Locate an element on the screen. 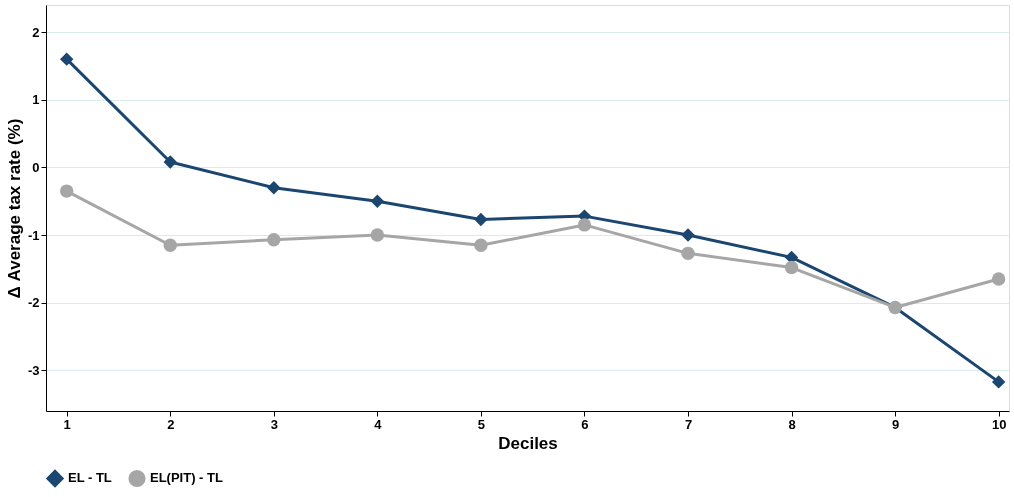 This screenshot has width=1014, height=497. x-tick-label: 4 is located at coordinates (378, 424).